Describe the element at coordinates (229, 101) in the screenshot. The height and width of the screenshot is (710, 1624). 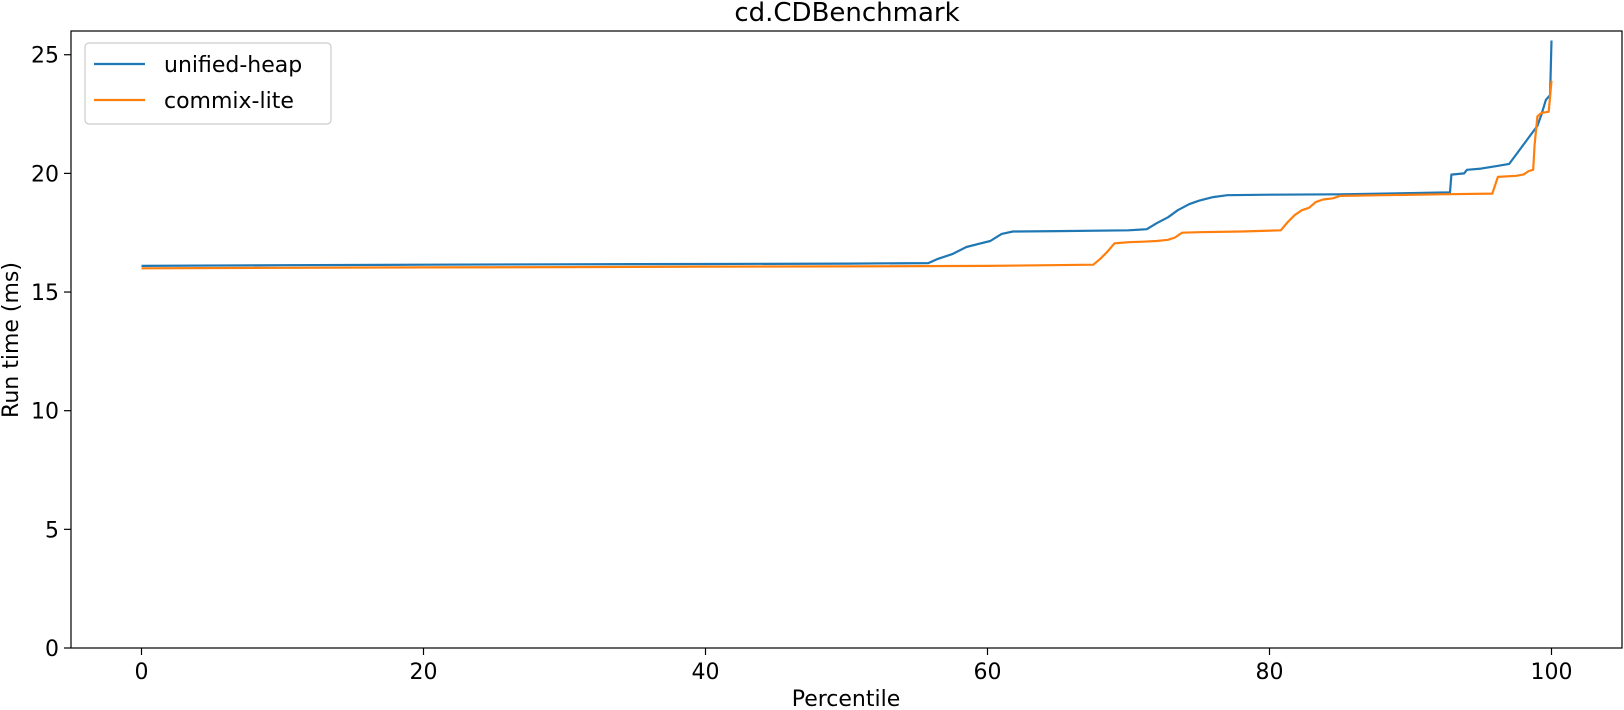
I see `legend-label-commix-lite: commix-lite` at that location.